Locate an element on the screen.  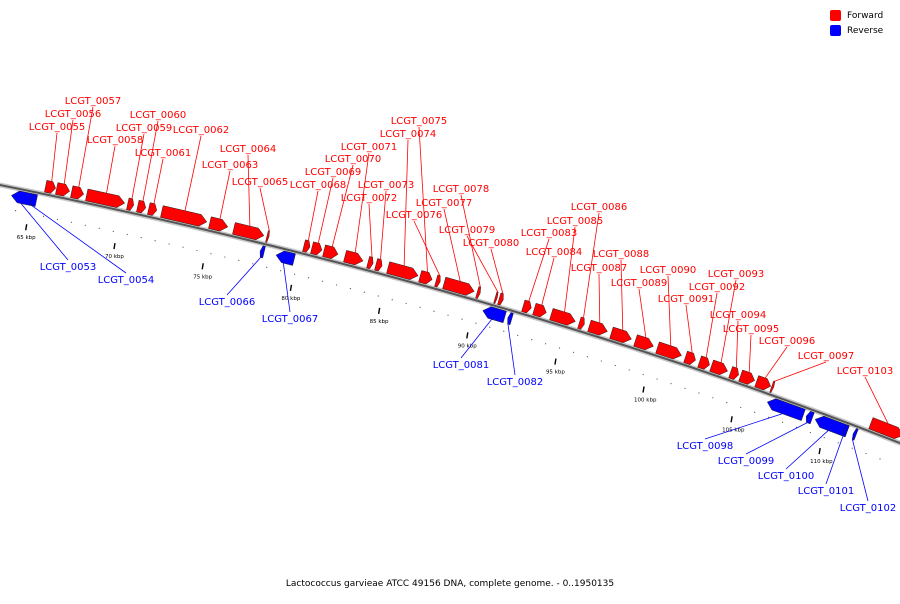
gene-label: LCGT_0073 is located at coordinates (386, 185).